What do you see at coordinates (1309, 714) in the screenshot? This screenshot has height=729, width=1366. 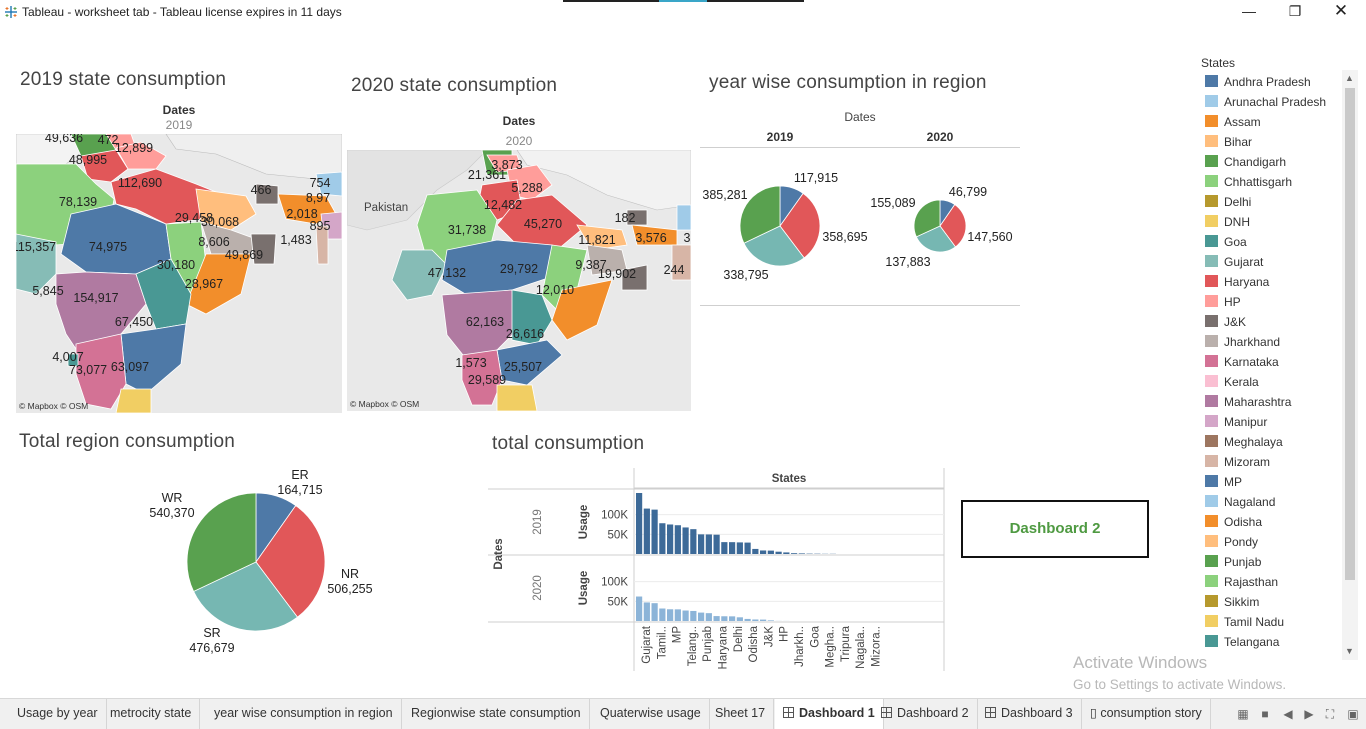 I see `next-tab-icon: ▶` at bounding box center [1309, 714].